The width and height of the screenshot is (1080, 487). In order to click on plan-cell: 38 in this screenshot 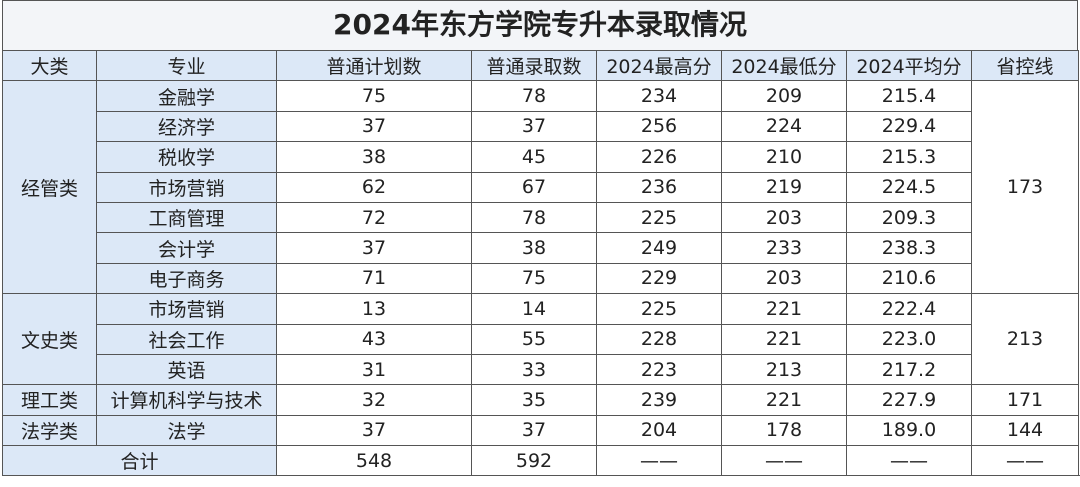, I will do `click(374, 157)`.